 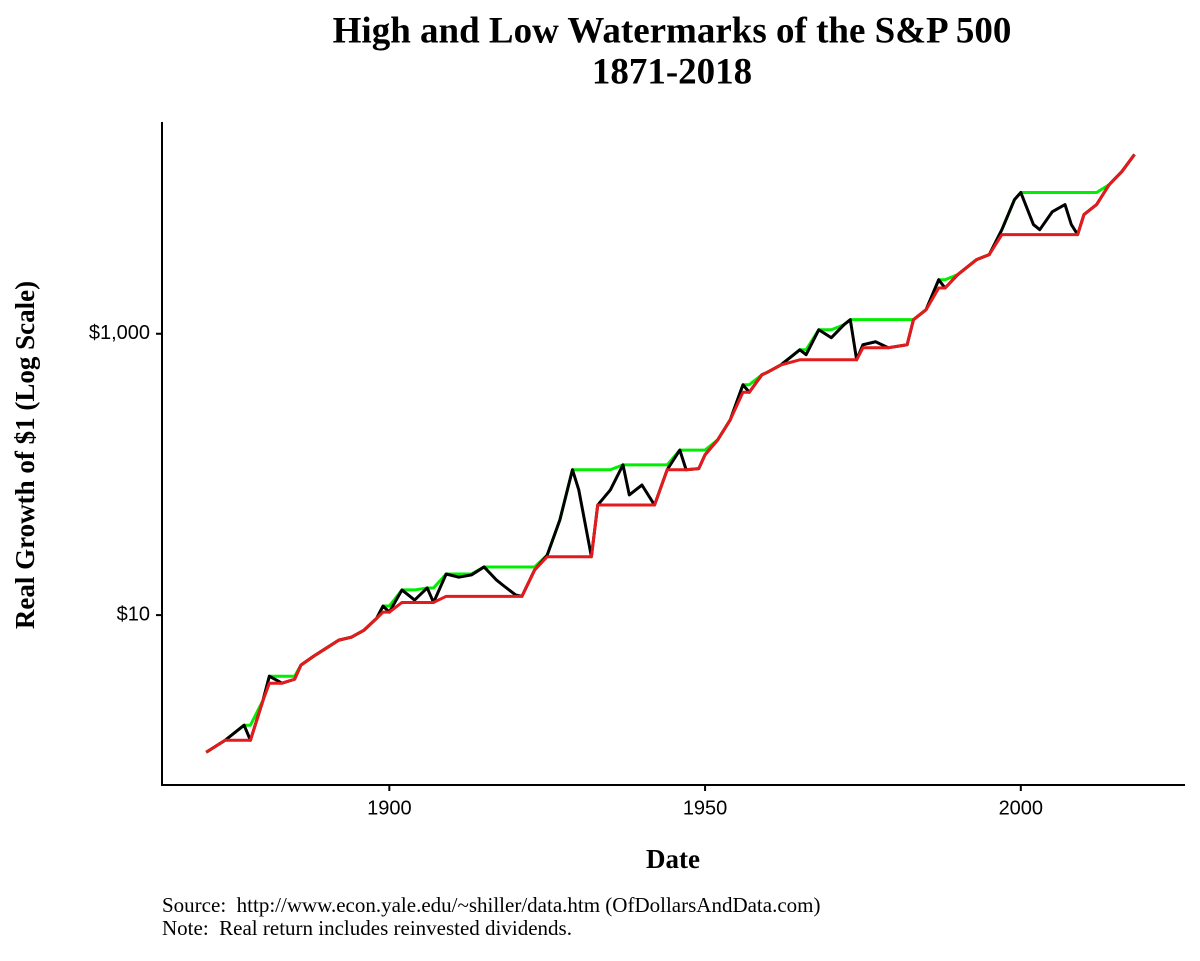 I want to click on y-tick-label: $10, so click(x=133, y=614).